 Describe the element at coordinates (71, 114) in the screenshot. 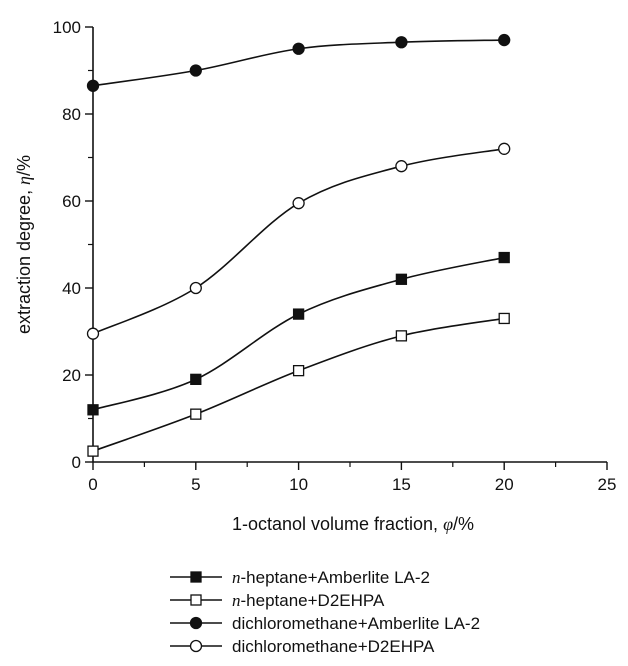

I see `y-tick-label: 80` at that location.